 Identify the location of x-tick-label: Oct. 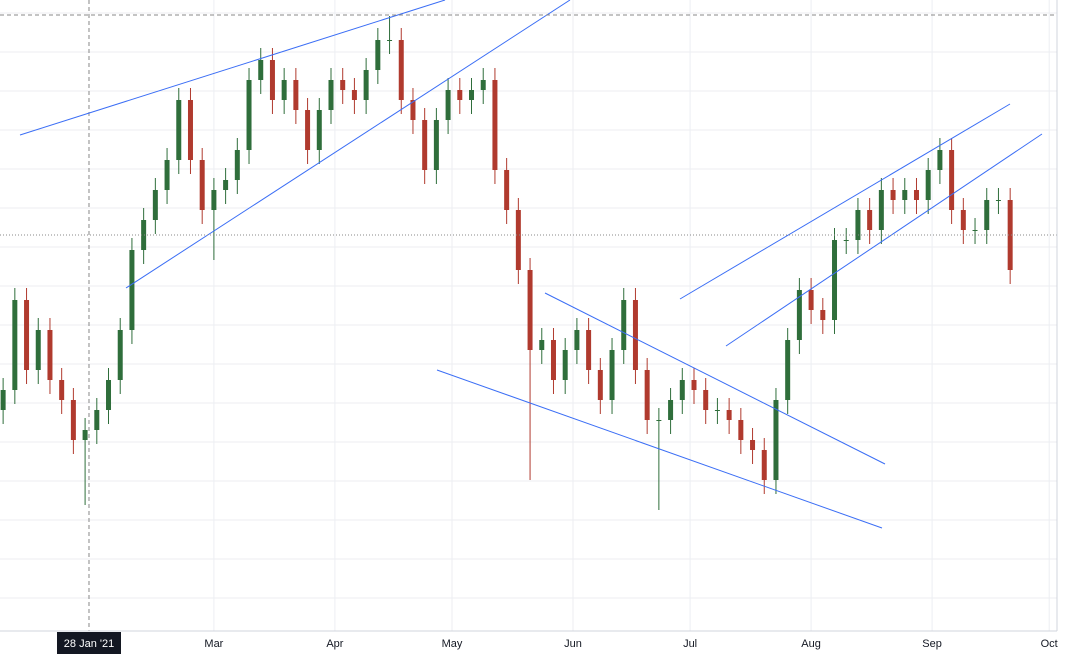
(1049, 644).